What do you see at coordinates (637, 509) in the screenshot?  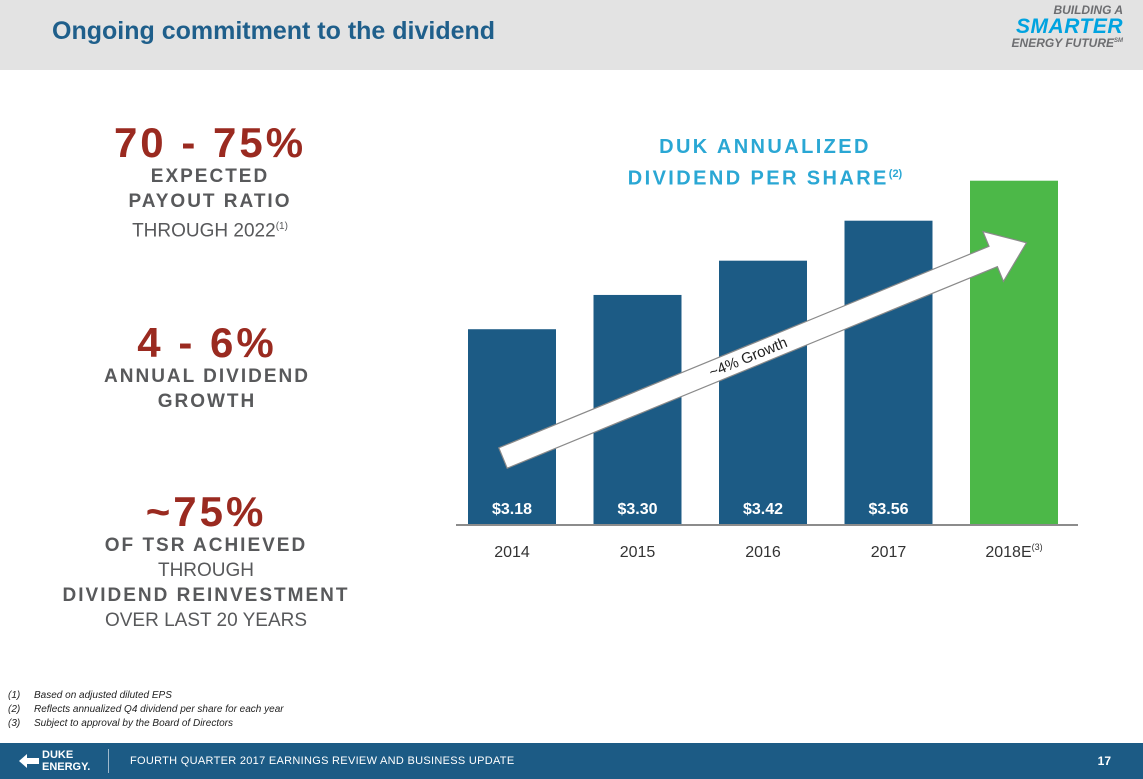 I see `data-label-2015: $3.30` at bounding box center [637, 509].